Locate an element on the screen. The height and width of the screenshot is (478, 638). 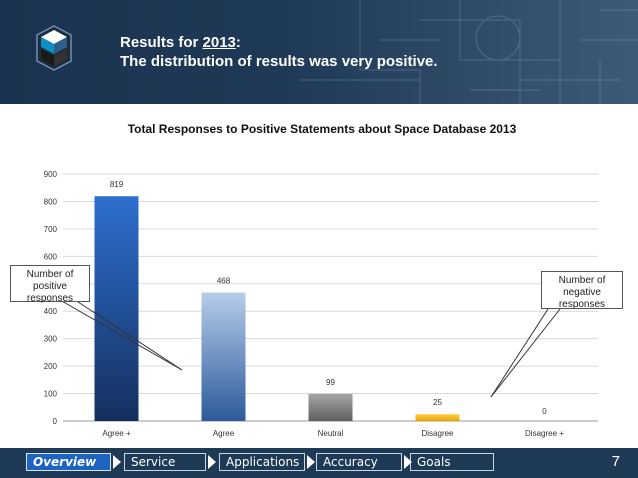
x-tick-label: Agree + is located at coordinates (116, 433).